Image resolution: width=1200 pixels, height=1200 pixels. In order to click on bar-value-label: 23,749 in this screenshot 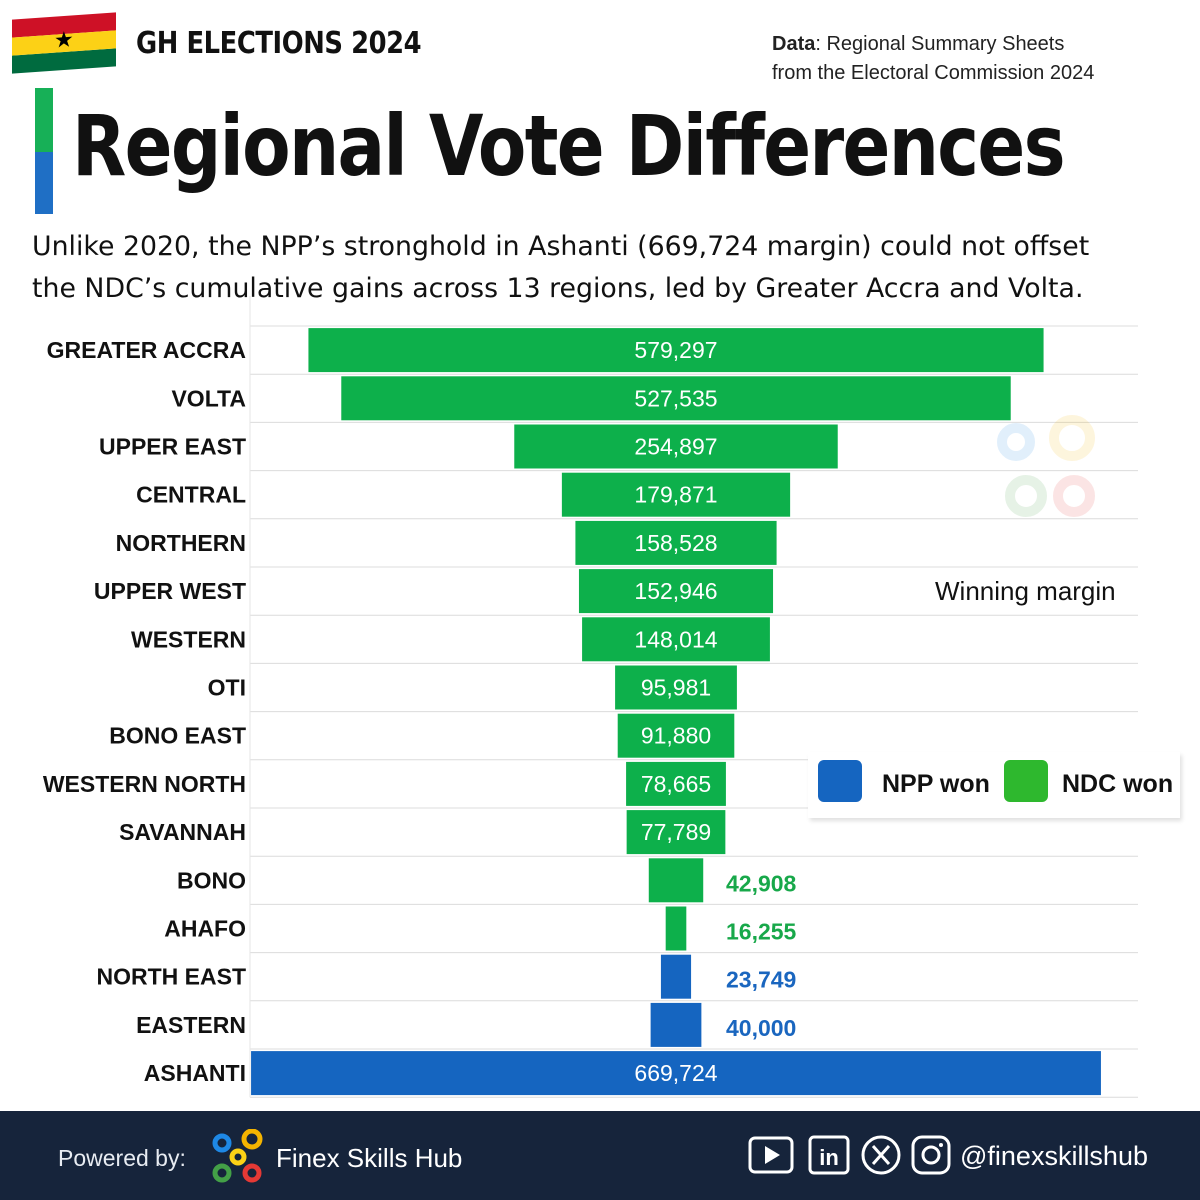, I will do `click(761, 980)`.